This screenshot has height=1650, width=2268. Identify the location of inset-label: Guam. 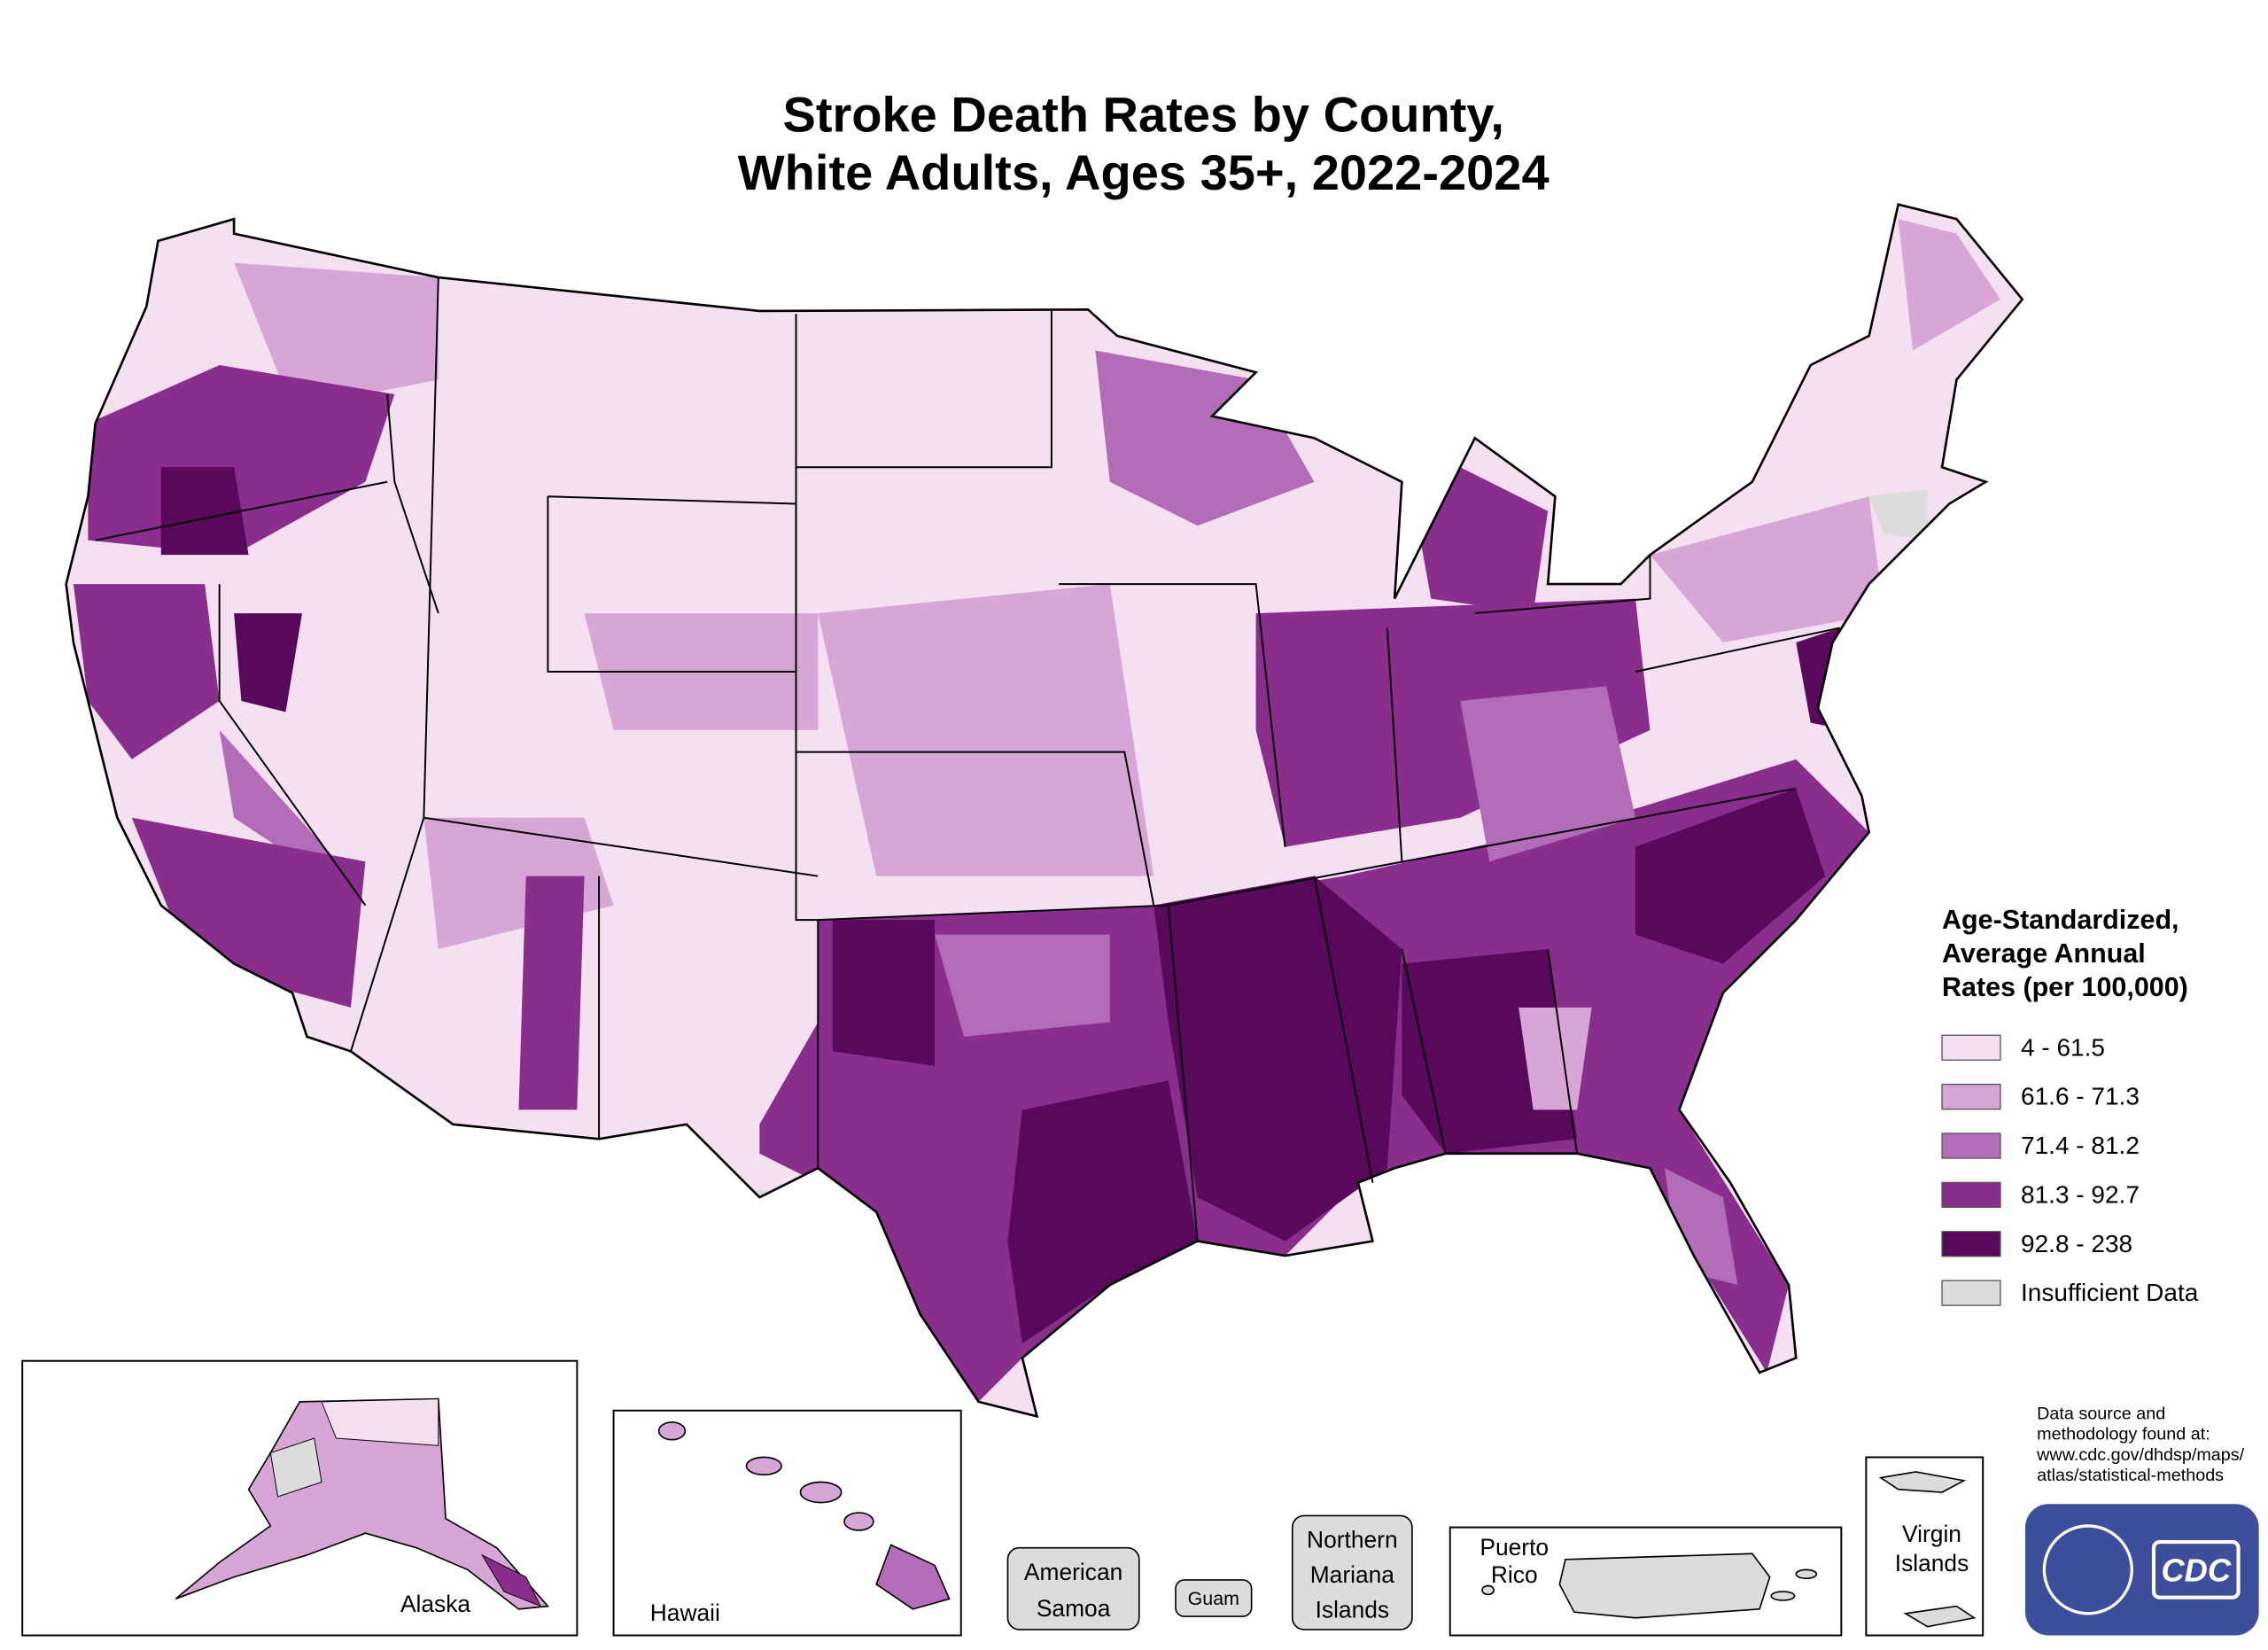
(1213, 1598).